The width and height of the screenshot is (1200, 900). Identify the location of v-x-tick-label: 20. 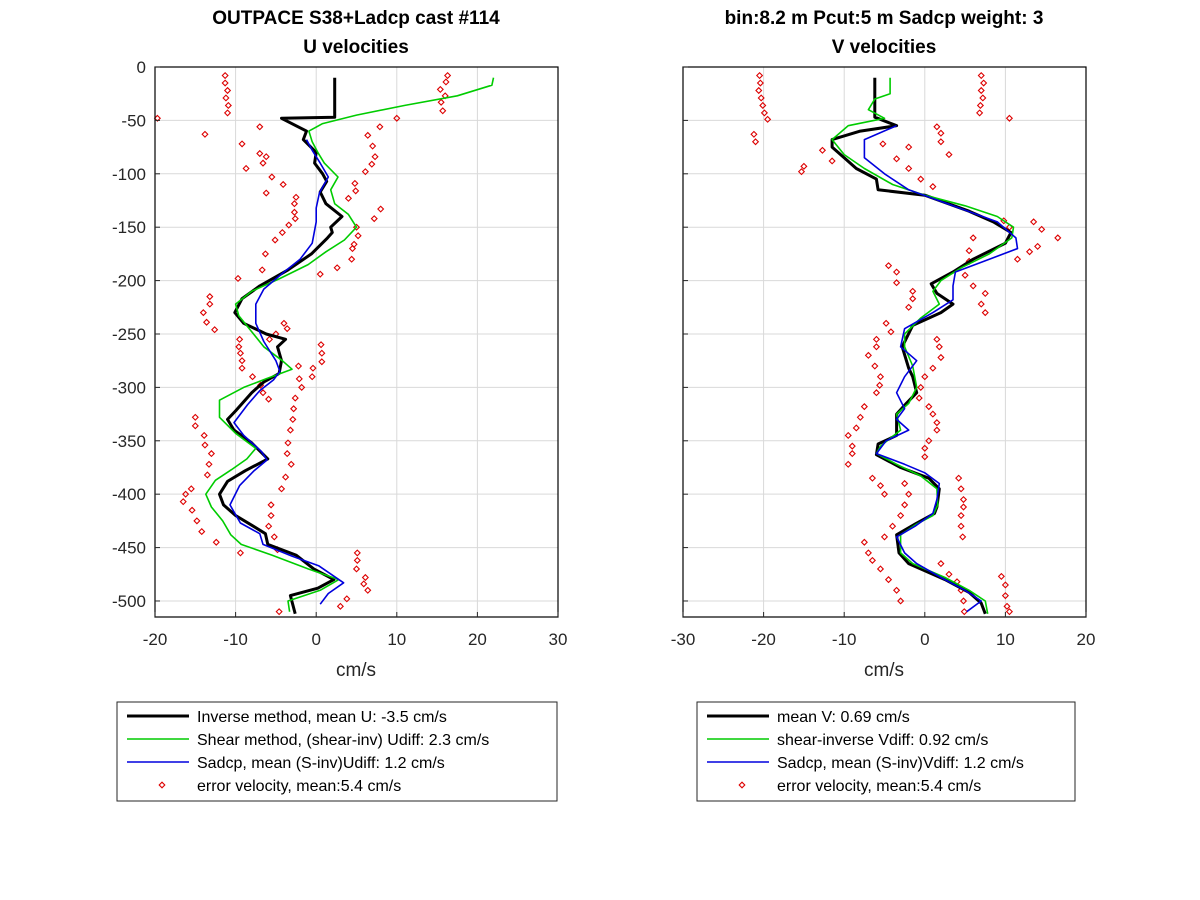
(1086, 639).